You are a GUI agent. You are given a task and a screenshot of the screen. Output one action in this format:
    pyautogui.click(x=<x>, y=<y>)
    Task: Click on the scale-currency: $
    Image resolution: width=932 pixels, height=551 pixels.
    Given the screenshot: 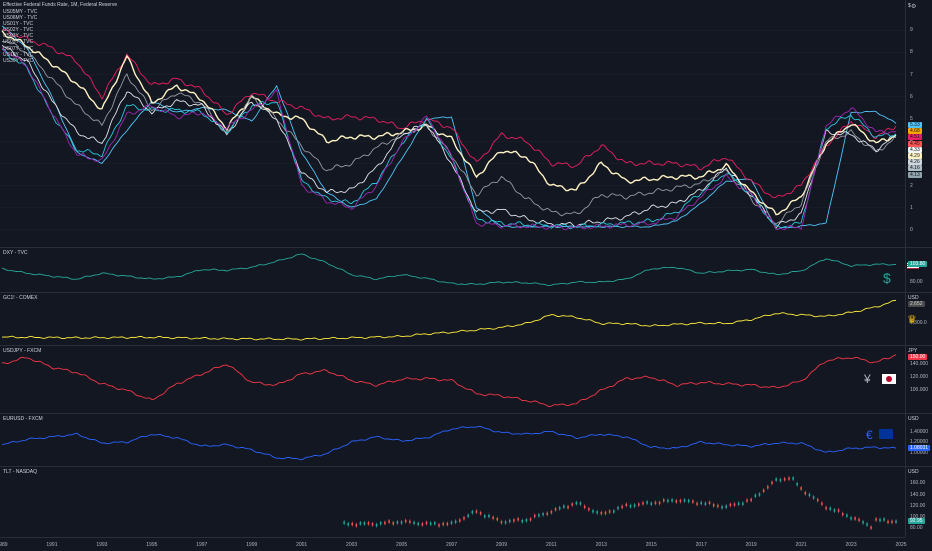 What is the action you would take?
    pyautogui.click(x=909, y=6)
    